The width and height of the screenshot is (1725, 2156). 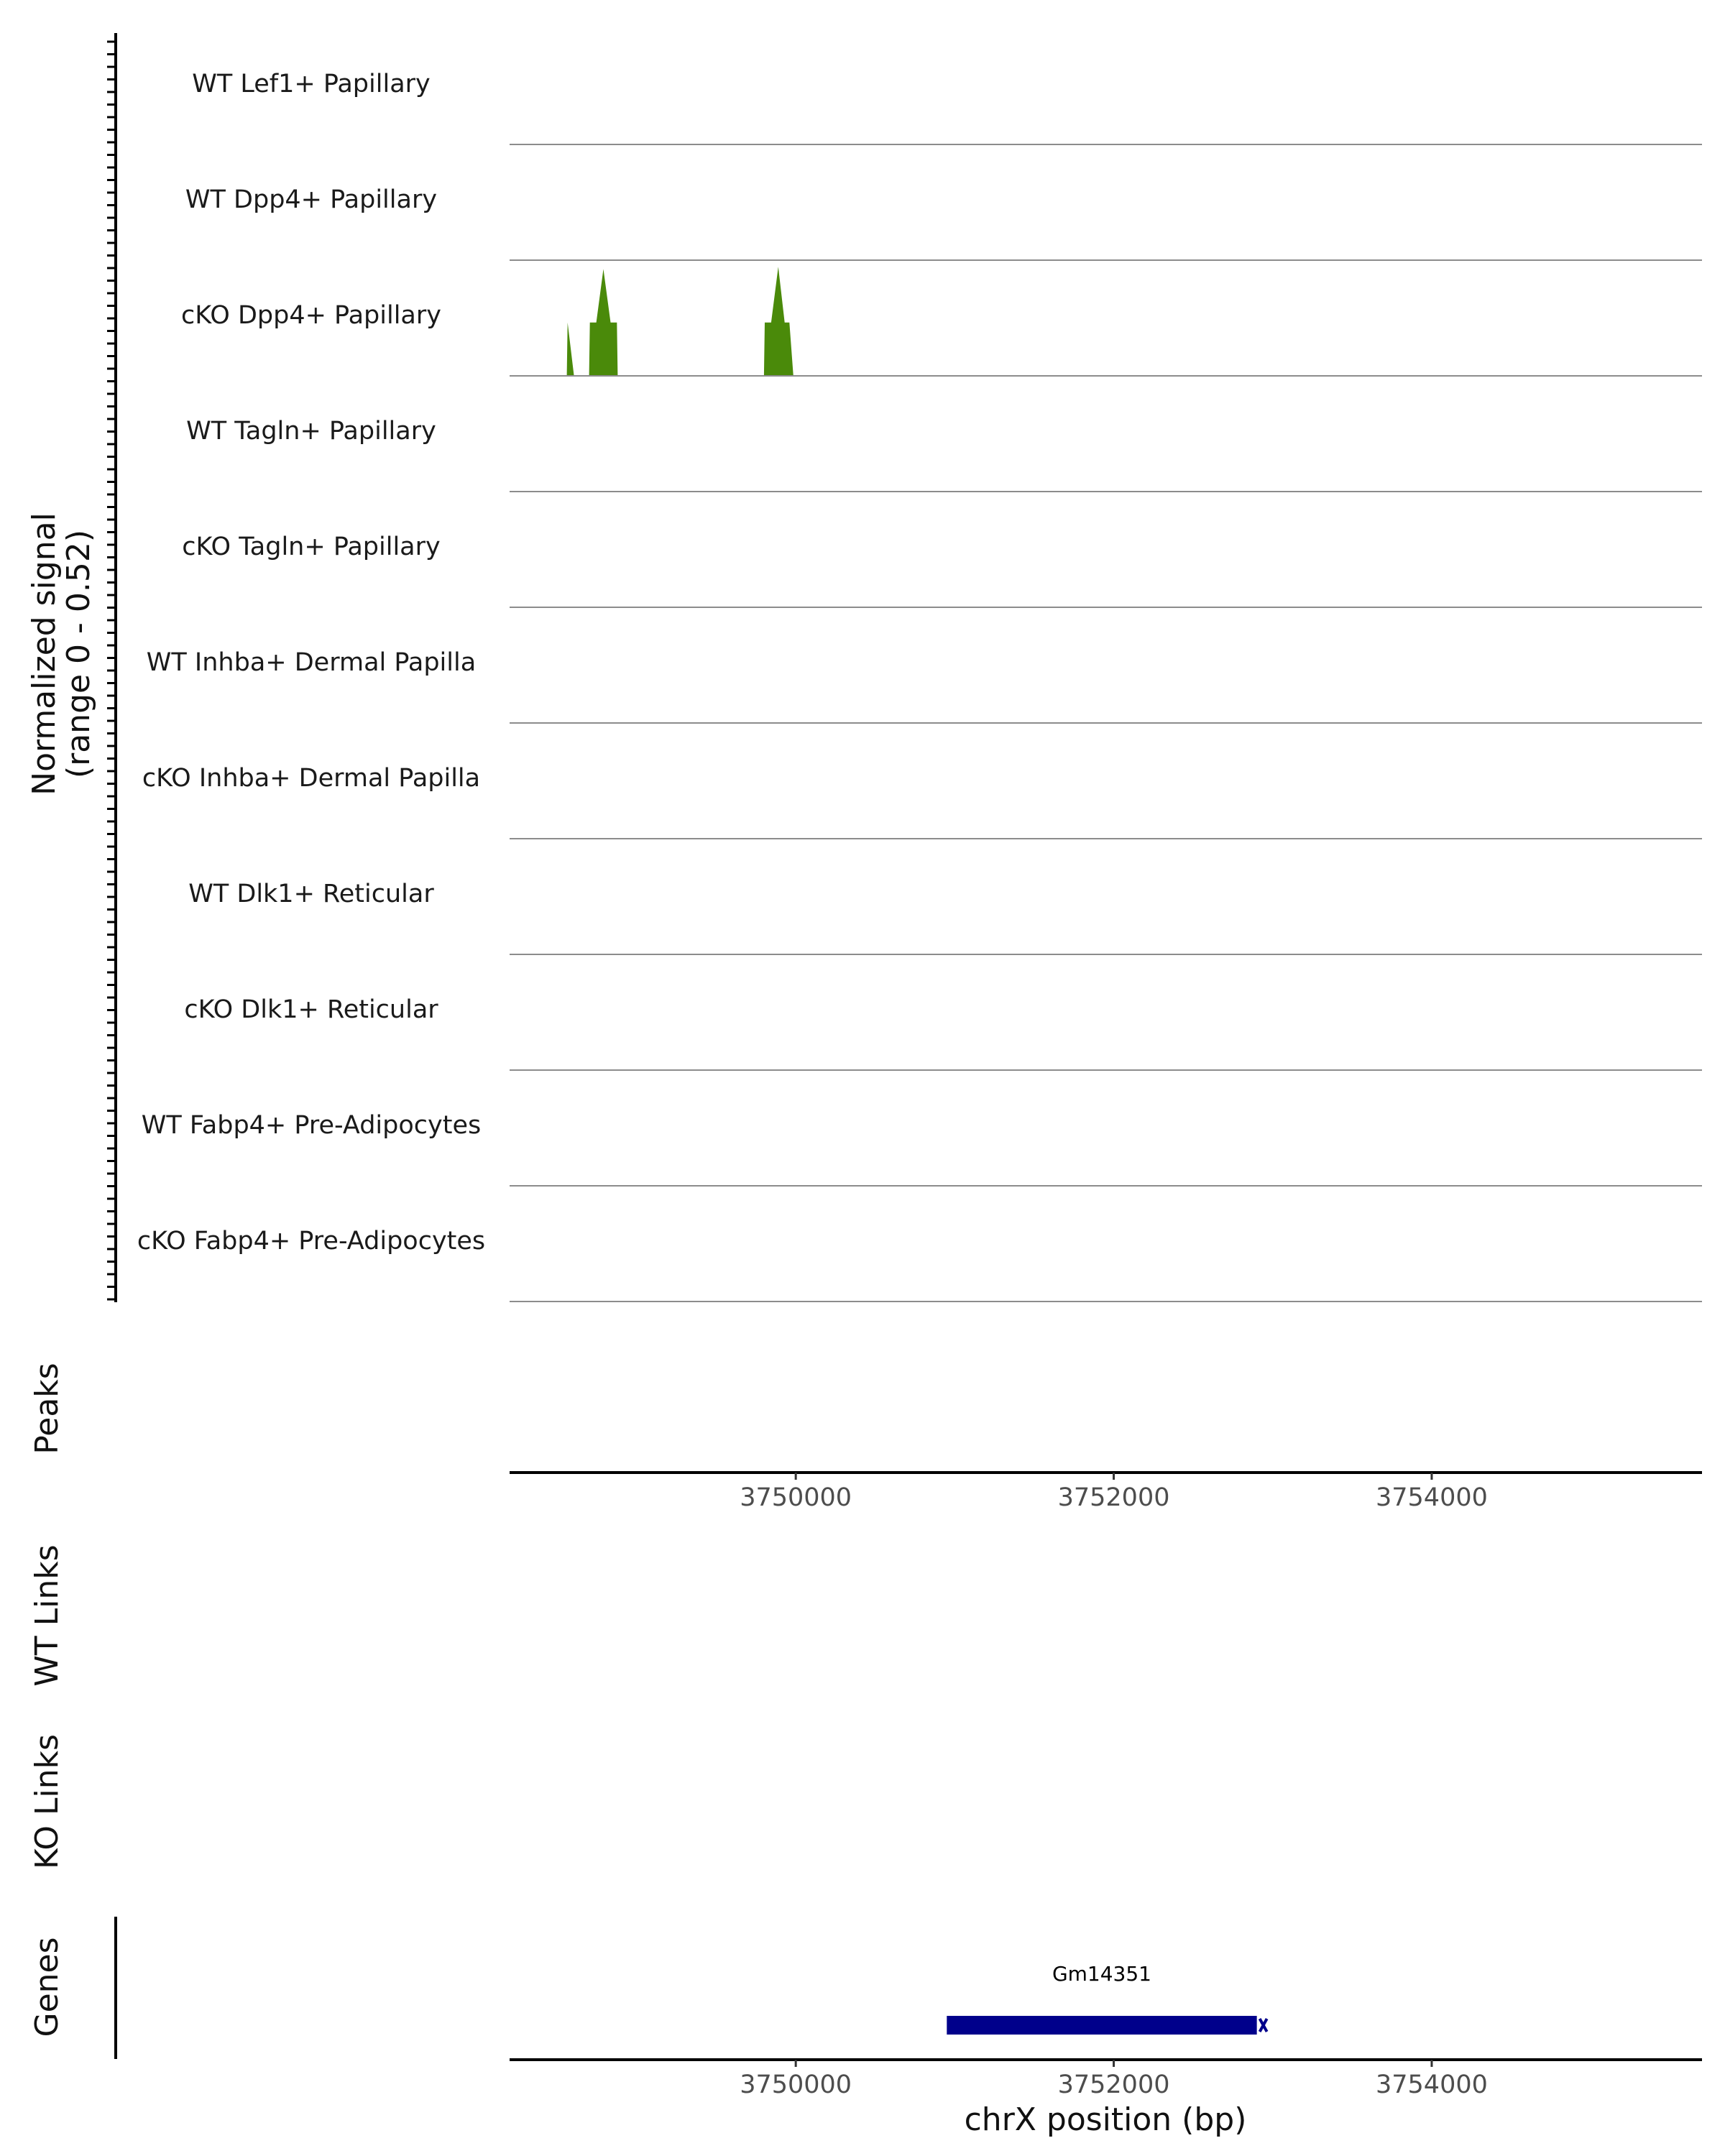 I want to click on x-axis-title: chrX position (bp), so click(x=1106, y=2119).